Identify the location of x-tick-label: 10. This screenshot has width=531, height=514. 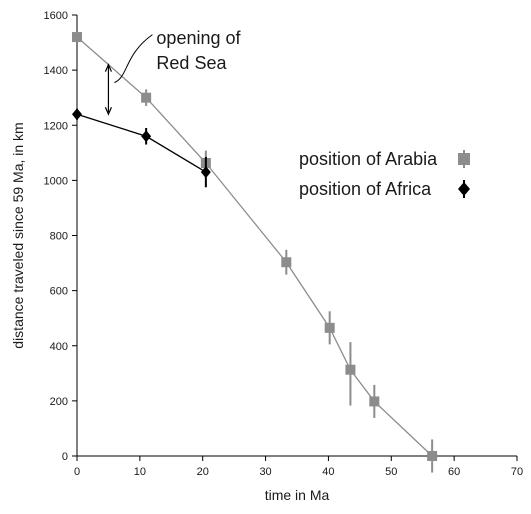
(140, 472).